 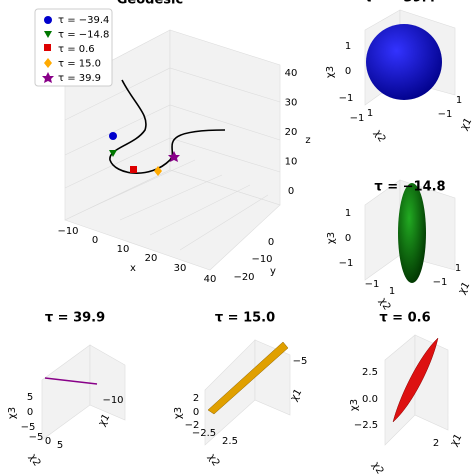 What do you see at coordinates (399, 3) in the screenshot?
I see `panel-title: τ = −39.4` at bounding box center [399, 3].